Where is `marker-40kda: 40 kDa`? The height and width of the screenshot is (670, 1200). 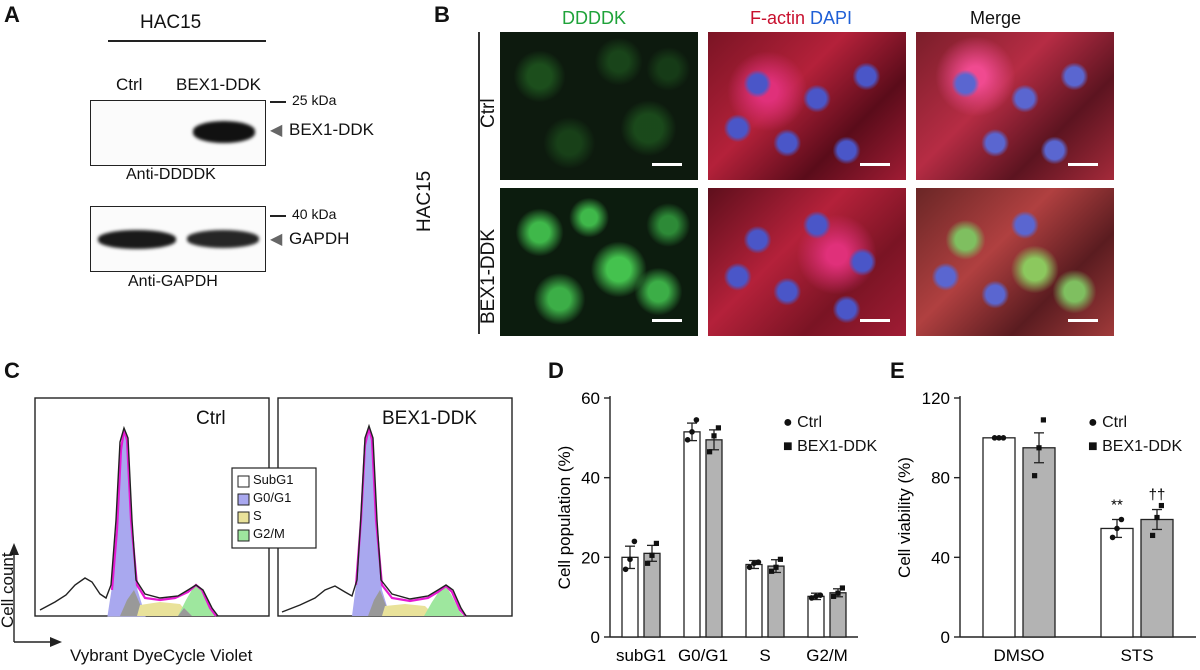 marker-40kda: 40 kDa is located at coordinates (314, 214).